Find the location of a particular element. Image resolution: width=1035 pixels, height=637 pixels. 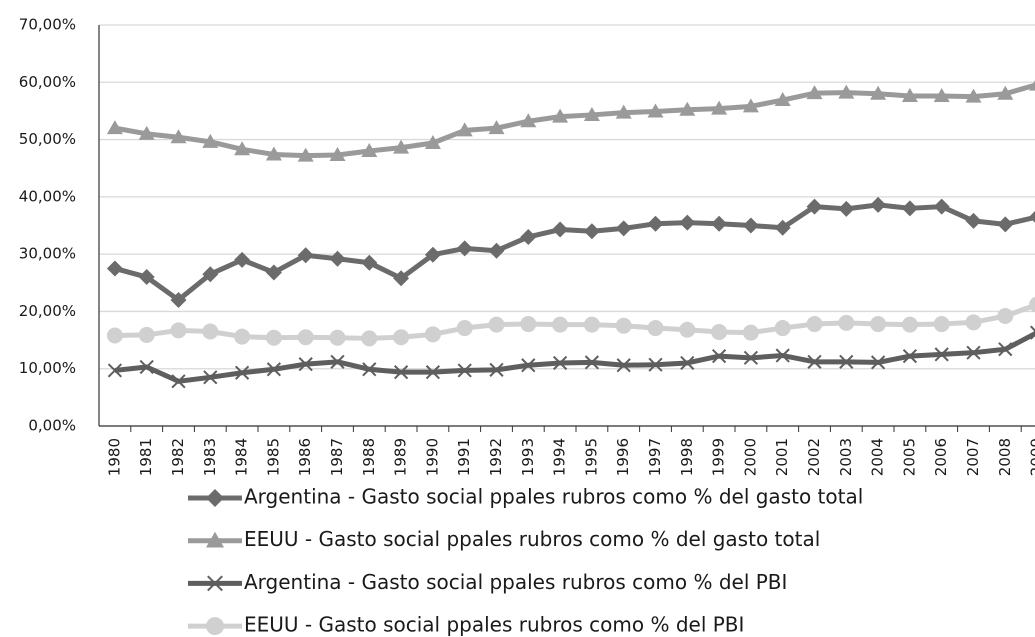

x-tick-label: 1987 is located at coordinates (337, 457).